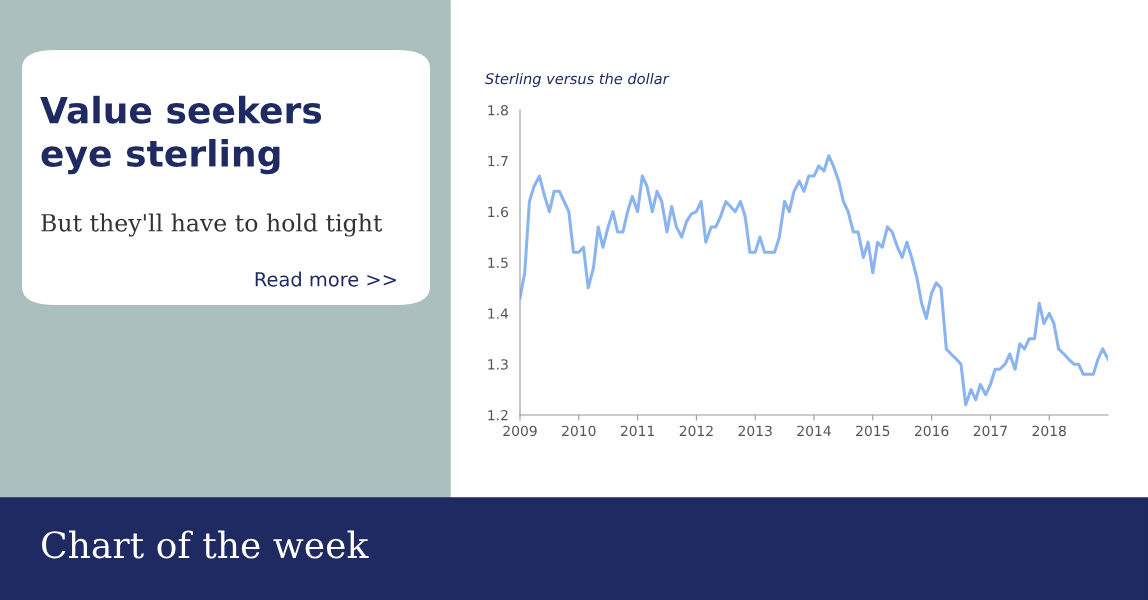 The image size is (1148, 600). What do you see at coordinates (498, 212) in the screenshot?
I see `y-tick-label: 1.6` at bounding box center [498, 212].